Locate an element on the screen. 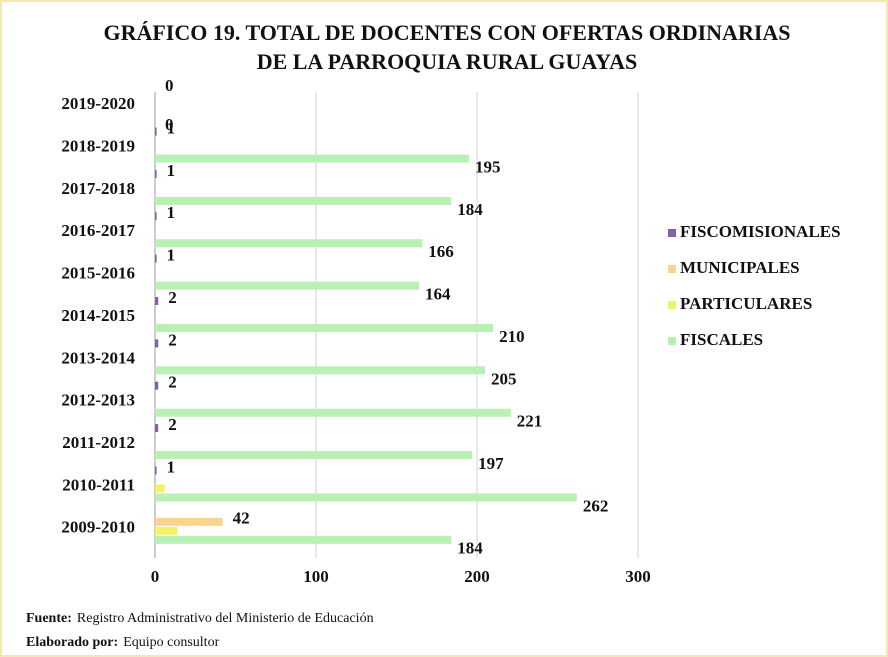 This screenshot has width=888, height=657. x-tick-label: 300 is located at coordinates (638, 576).